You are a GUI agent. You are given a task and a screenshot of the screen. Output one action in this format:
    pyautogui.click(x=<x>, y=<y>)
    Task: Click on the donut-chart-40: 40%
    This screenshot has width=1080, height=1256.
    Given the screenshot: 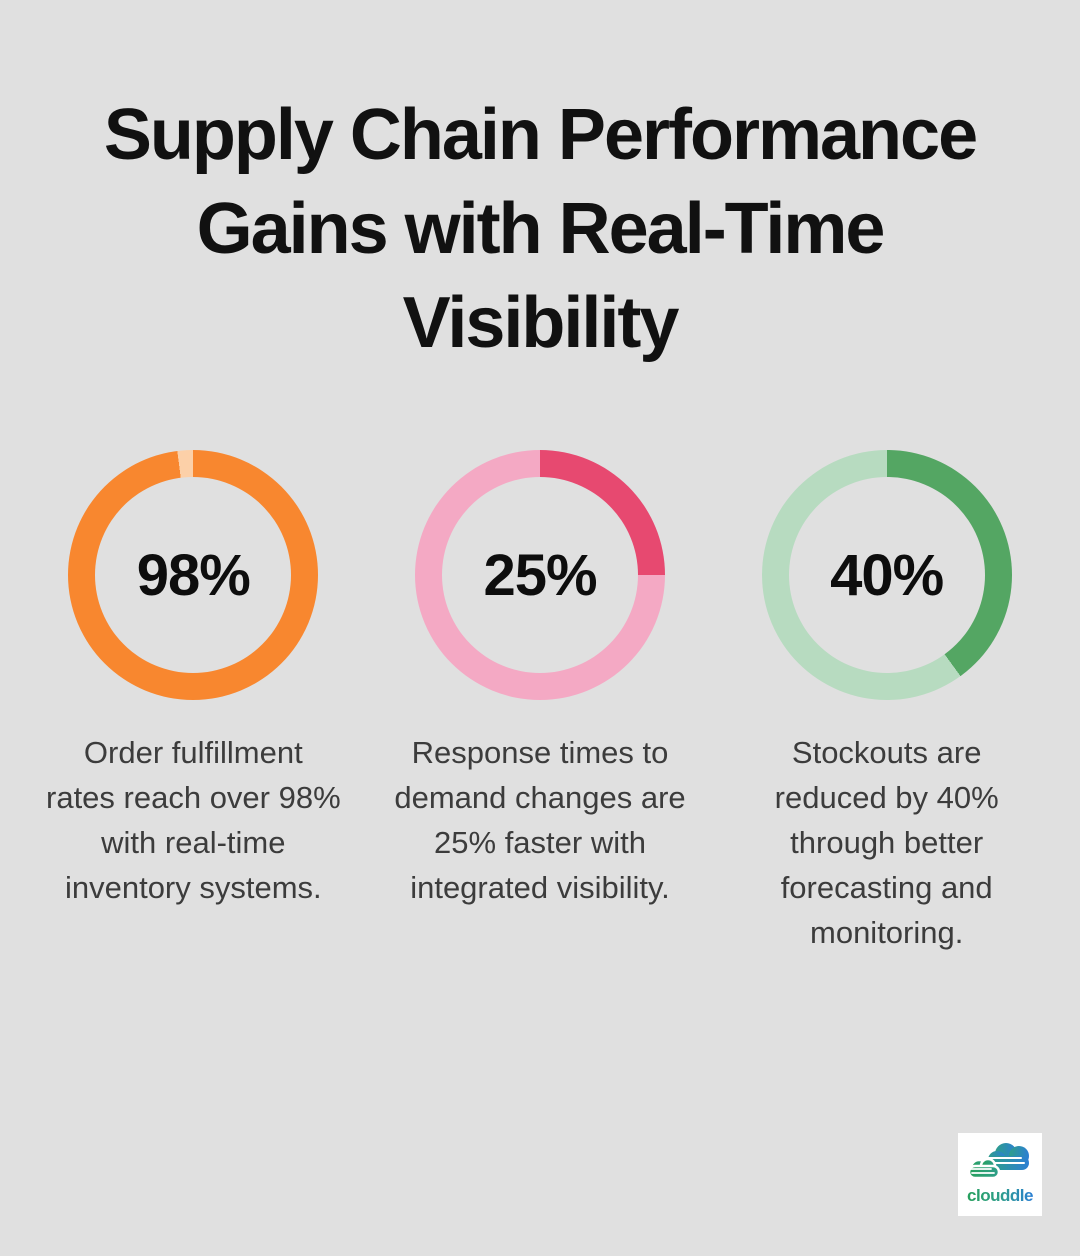 What is the action you would take?
    pyautogui.click(x=886, y=575)
    